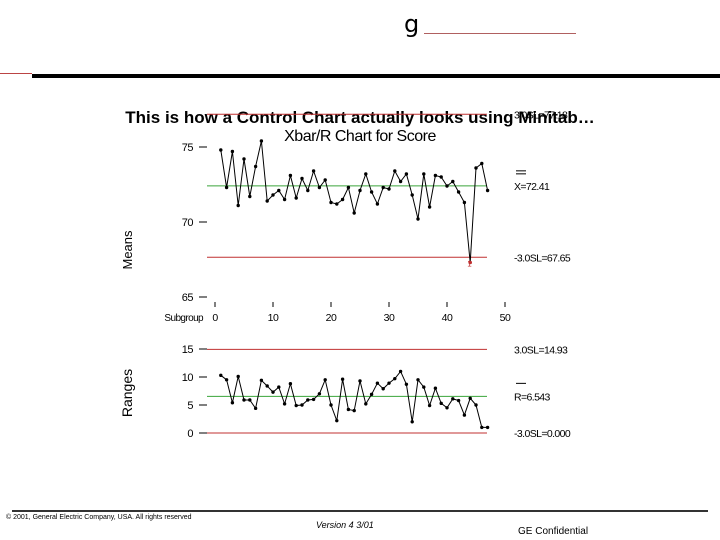 The height and width of the screenshot is (540, 720). What do you see at coordinates (553, 531) in the screenshot?
I see `footer-confidential: GE Confidential` at bounding box center [553, 531].